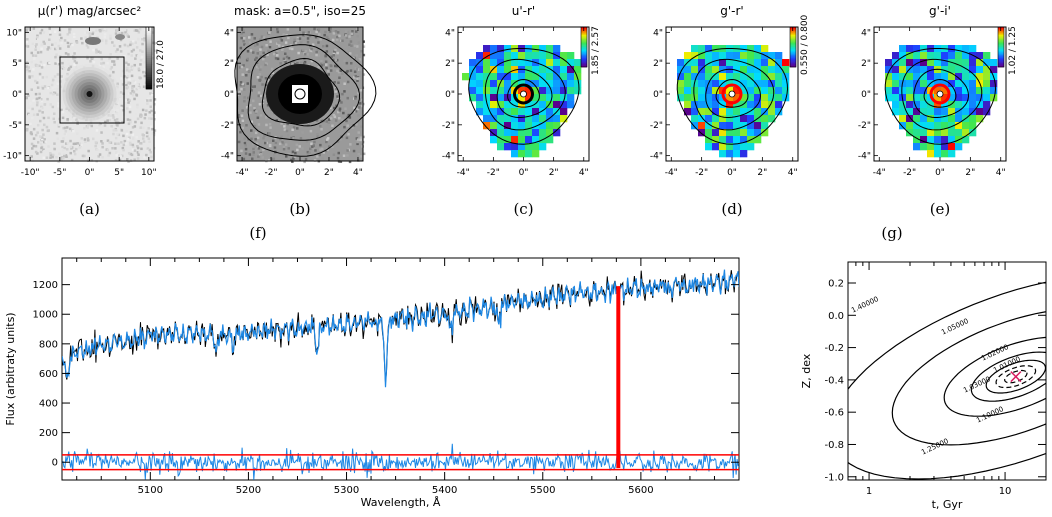 The width and height of the screenshot is (1052, 517). I want to click on ytick-label: 1000, so click(45, 315).